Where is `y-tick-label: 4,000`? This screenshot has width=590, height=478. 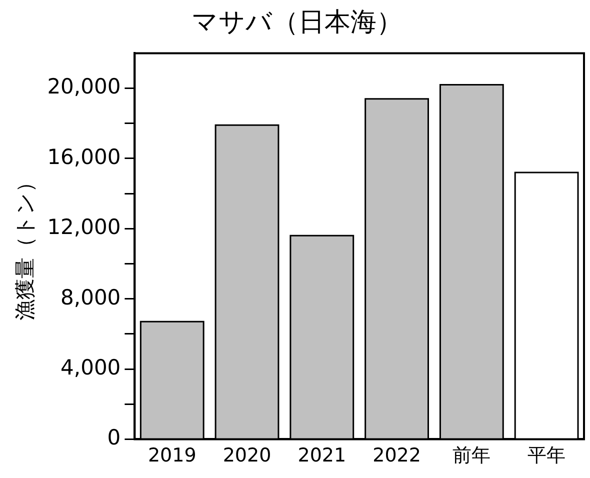 y-tick-label: 4,000 is located at coordinates (90, 367).